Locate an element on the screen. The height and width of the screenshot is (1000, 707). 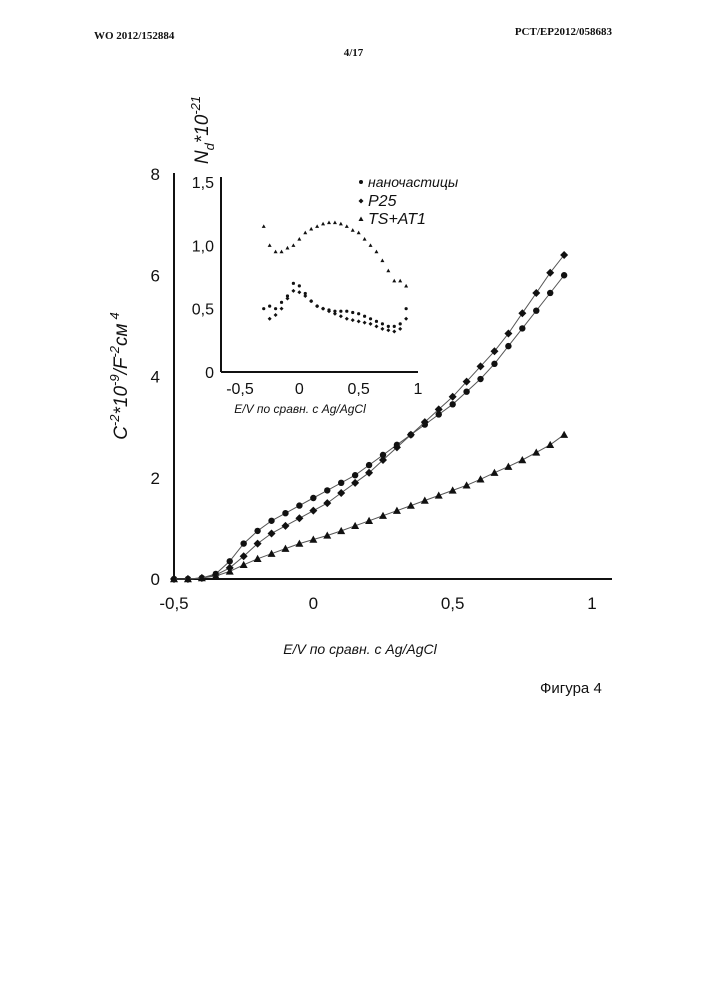
y-label-part: -9 is located at coordinates (114, 380).